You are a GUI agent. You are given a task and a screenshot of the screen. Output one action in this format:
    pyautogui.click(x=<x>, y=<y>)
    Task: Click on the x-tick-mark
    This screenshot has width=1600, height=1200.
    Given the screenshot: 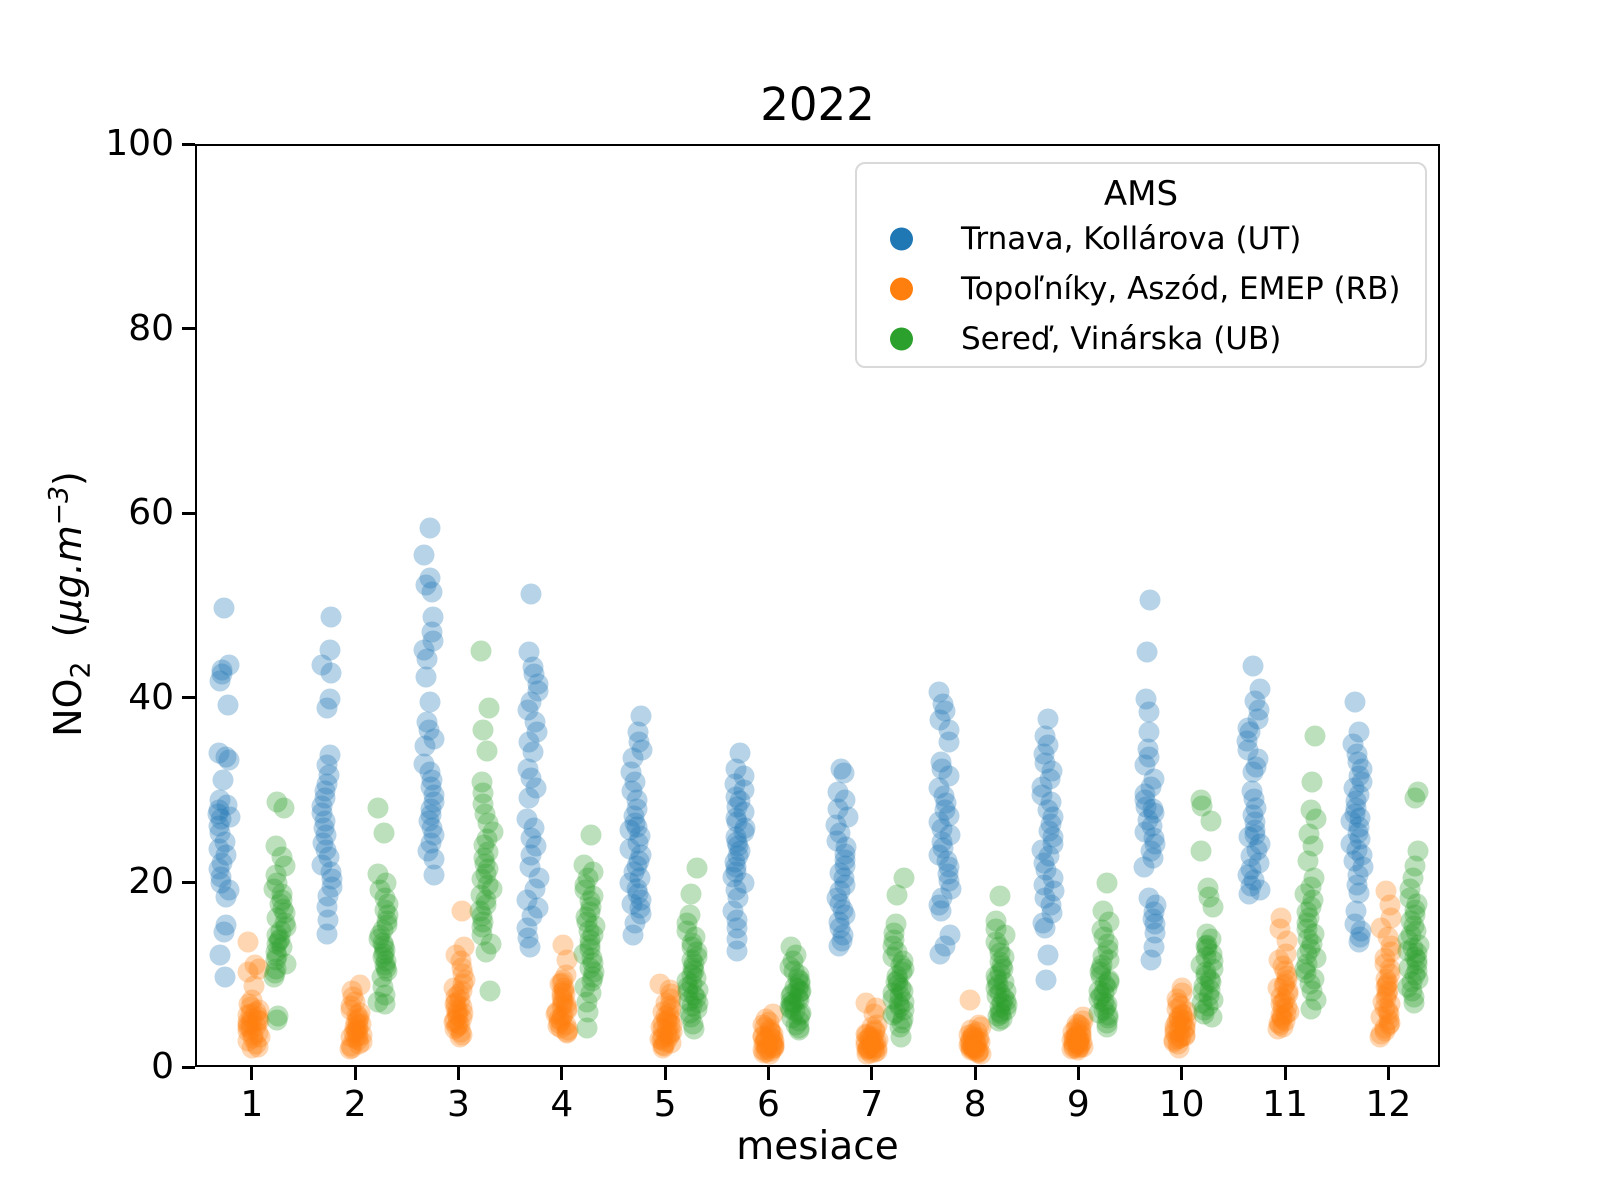 What is the action you would take?
    pyautogui.click(x=1388, y=1073)
    